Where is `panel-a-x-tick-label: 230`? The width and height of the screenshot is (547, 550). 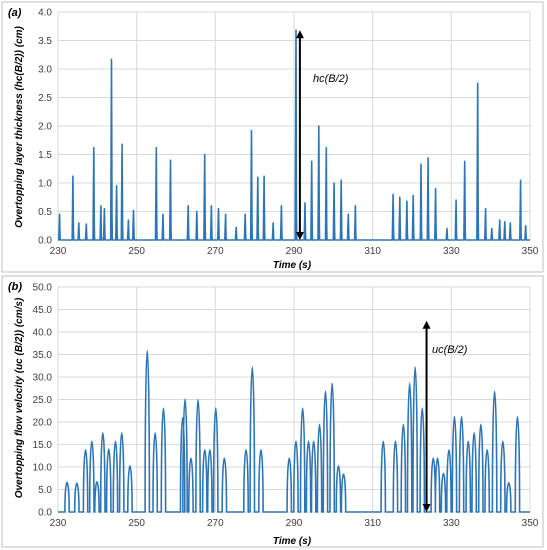 panel-a-x-tick-label: 230 is located at coordinates (58, 251).